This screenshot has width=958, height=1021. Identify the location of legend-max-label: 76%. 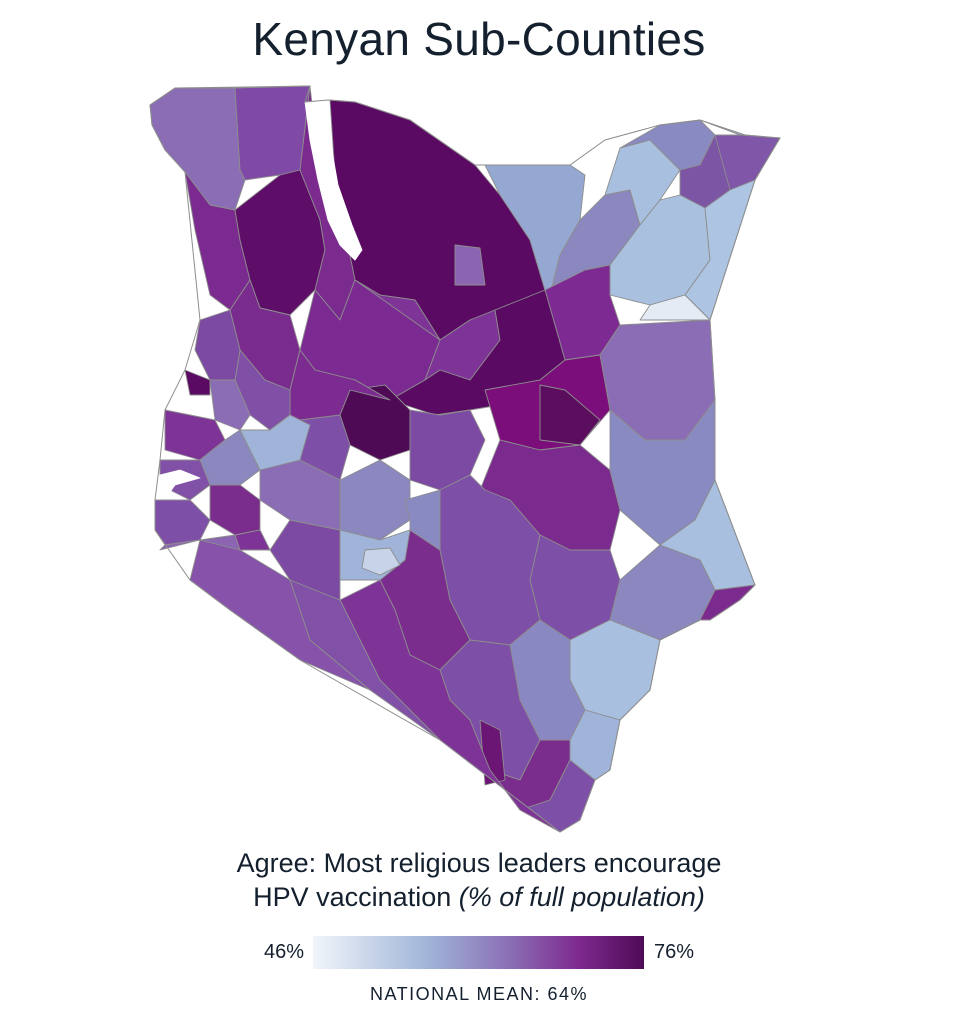
(674, 952).